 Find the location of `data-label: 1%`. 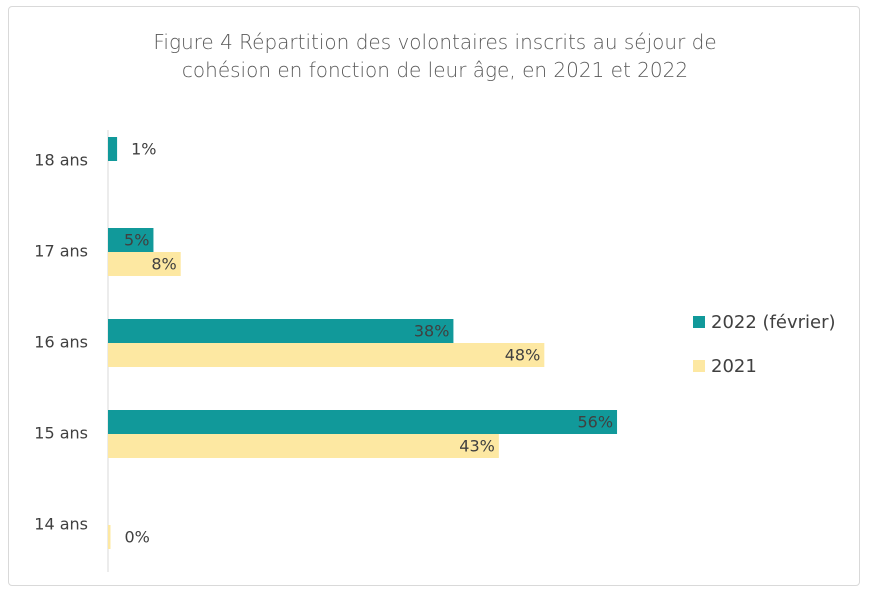

data-label: 1% is located at coordinates (143, 149).